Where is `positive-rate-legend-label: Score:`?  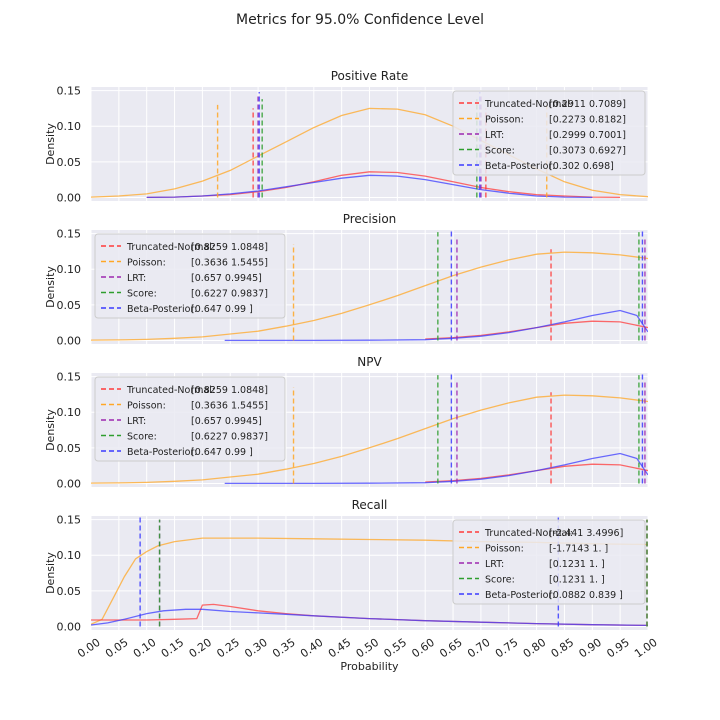
positive-rate-legend-label: Score: is located at coordinates (500, 151).